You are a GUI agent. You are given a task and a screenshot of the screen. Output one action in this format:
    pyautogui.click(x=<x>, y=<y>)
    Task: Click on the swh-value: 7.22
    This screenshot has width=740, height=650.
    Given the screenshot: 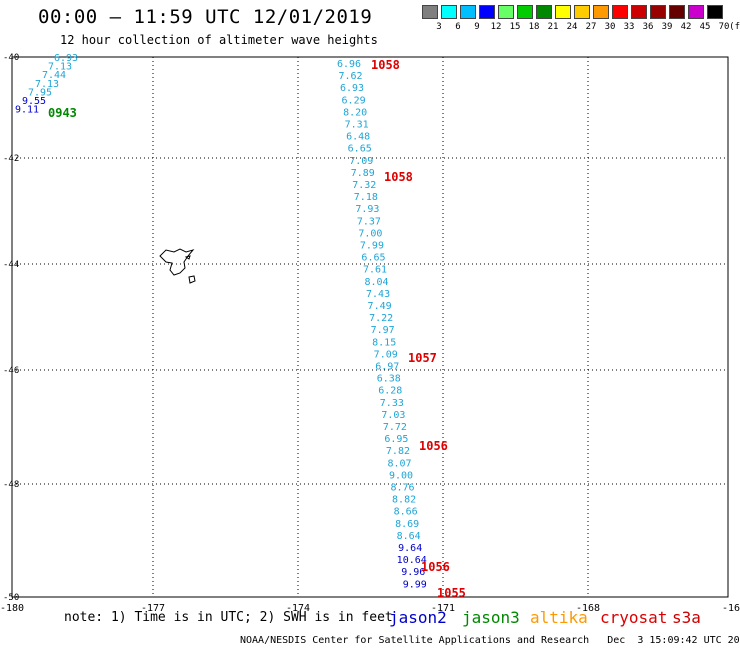 What is the action you would take?
    pyautogui.click(x=381, y=318)
    